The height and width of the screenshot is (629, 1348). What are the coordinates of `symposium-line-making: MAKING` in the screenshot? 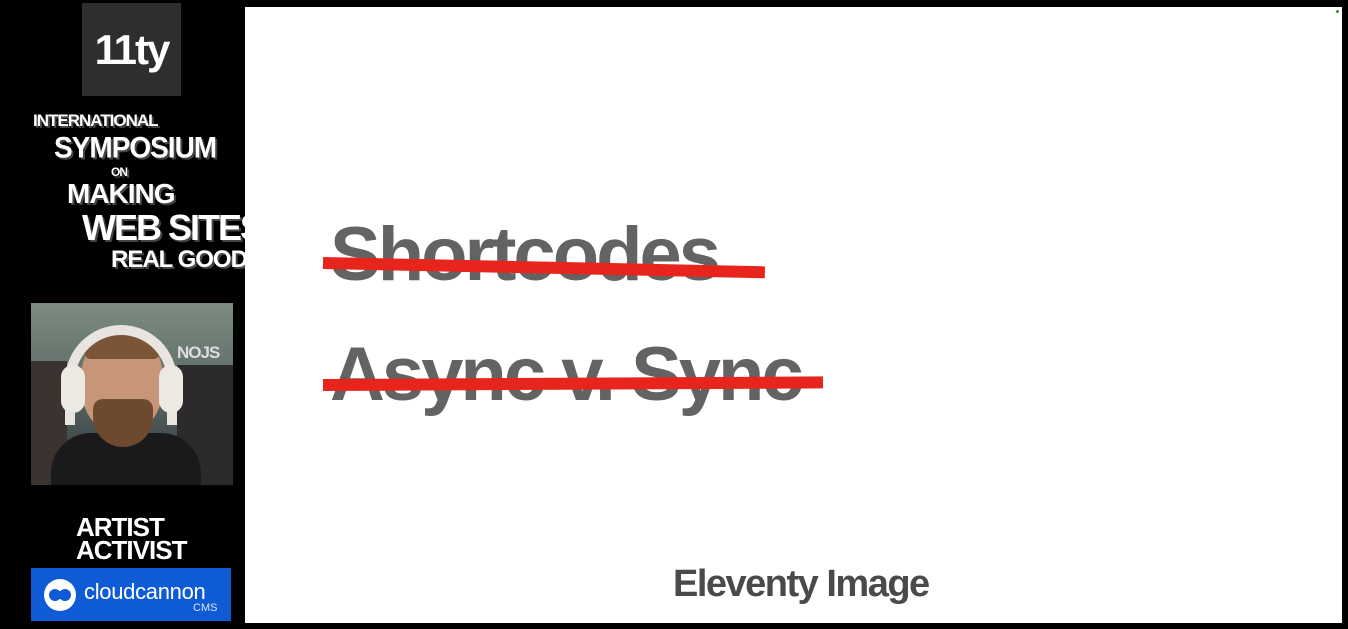 It's located at (121, 193).